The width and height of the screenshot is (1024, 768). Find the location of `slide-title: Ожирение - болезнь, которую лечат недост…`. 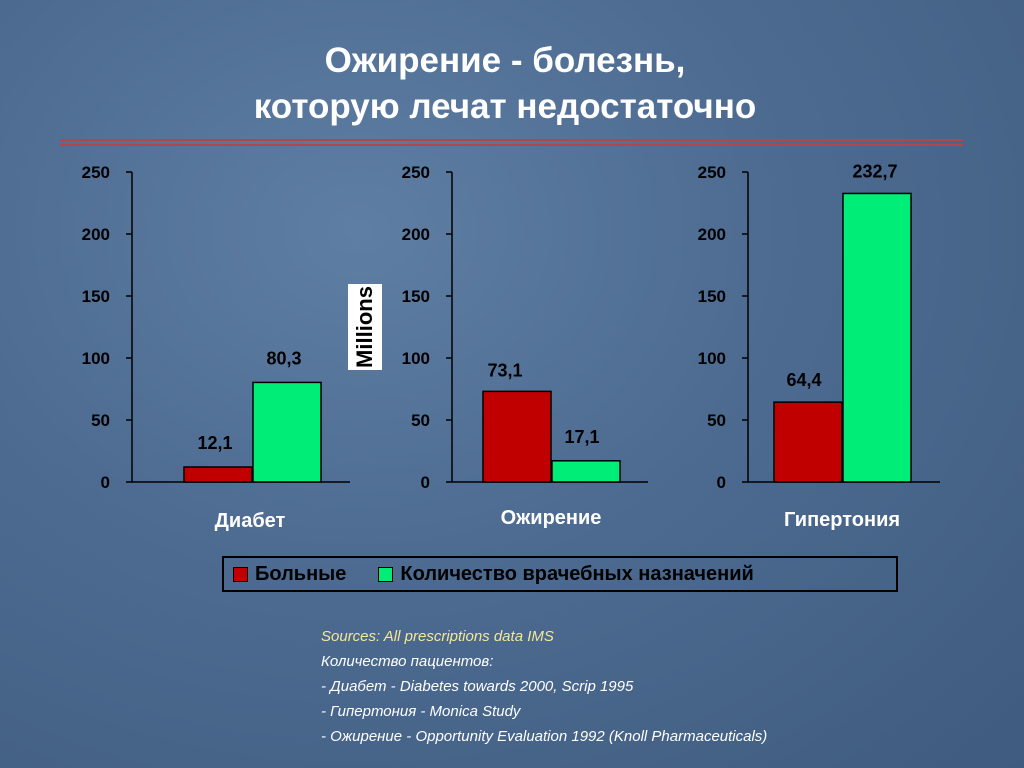

slide-title: Ожирение - болезнь, которую лечат недост… is located at coordinates (505, 84).